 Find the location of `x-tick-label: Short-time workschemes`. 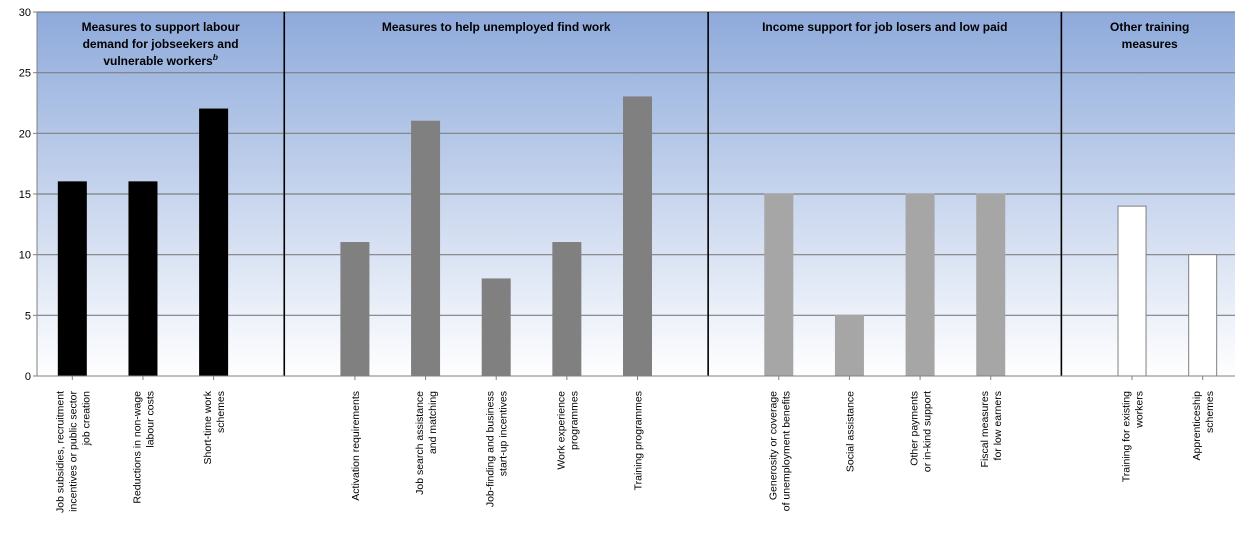

x-tick-label: Short-time workschemes is located at coordinates (214, 427).